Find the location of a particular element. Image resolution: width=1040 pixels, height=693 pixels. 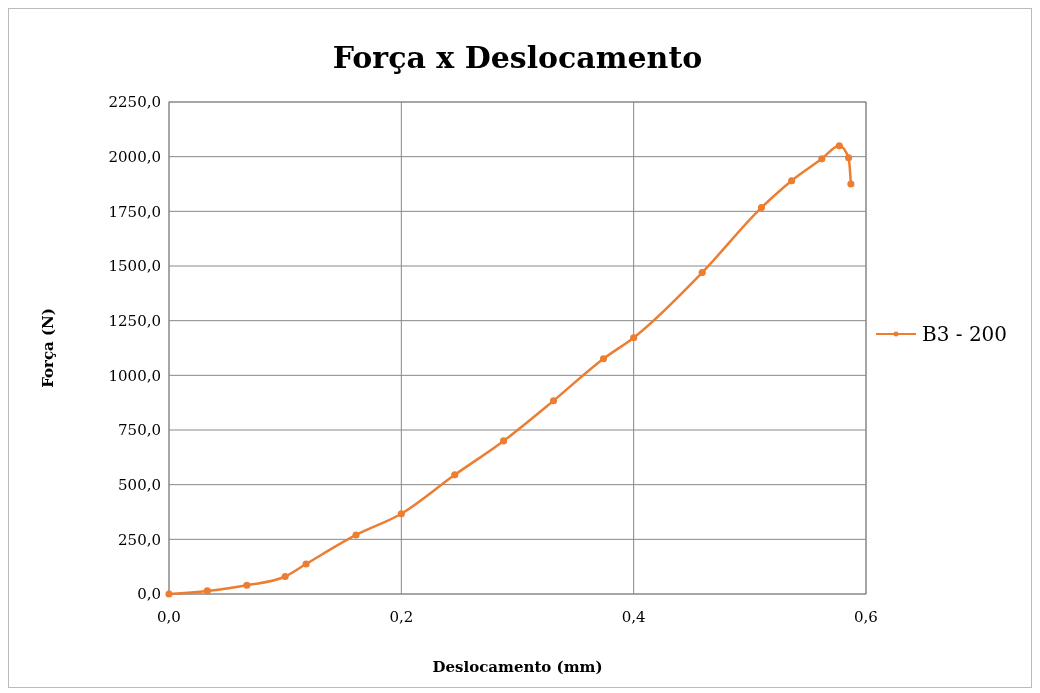

y-tick-label: 750,0 is located at coordinates (139, 430).